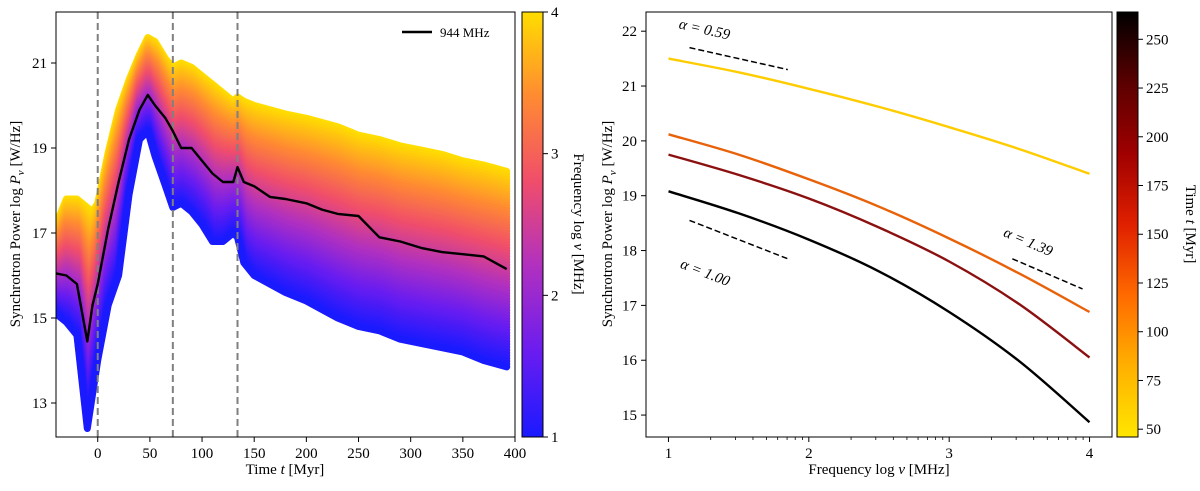 The image size is (1200, 491). What do you see at coordinates (1028, 242) in the screenshot?
I see `slope-label: α = 1.39` at bounding box center [1028, 242].